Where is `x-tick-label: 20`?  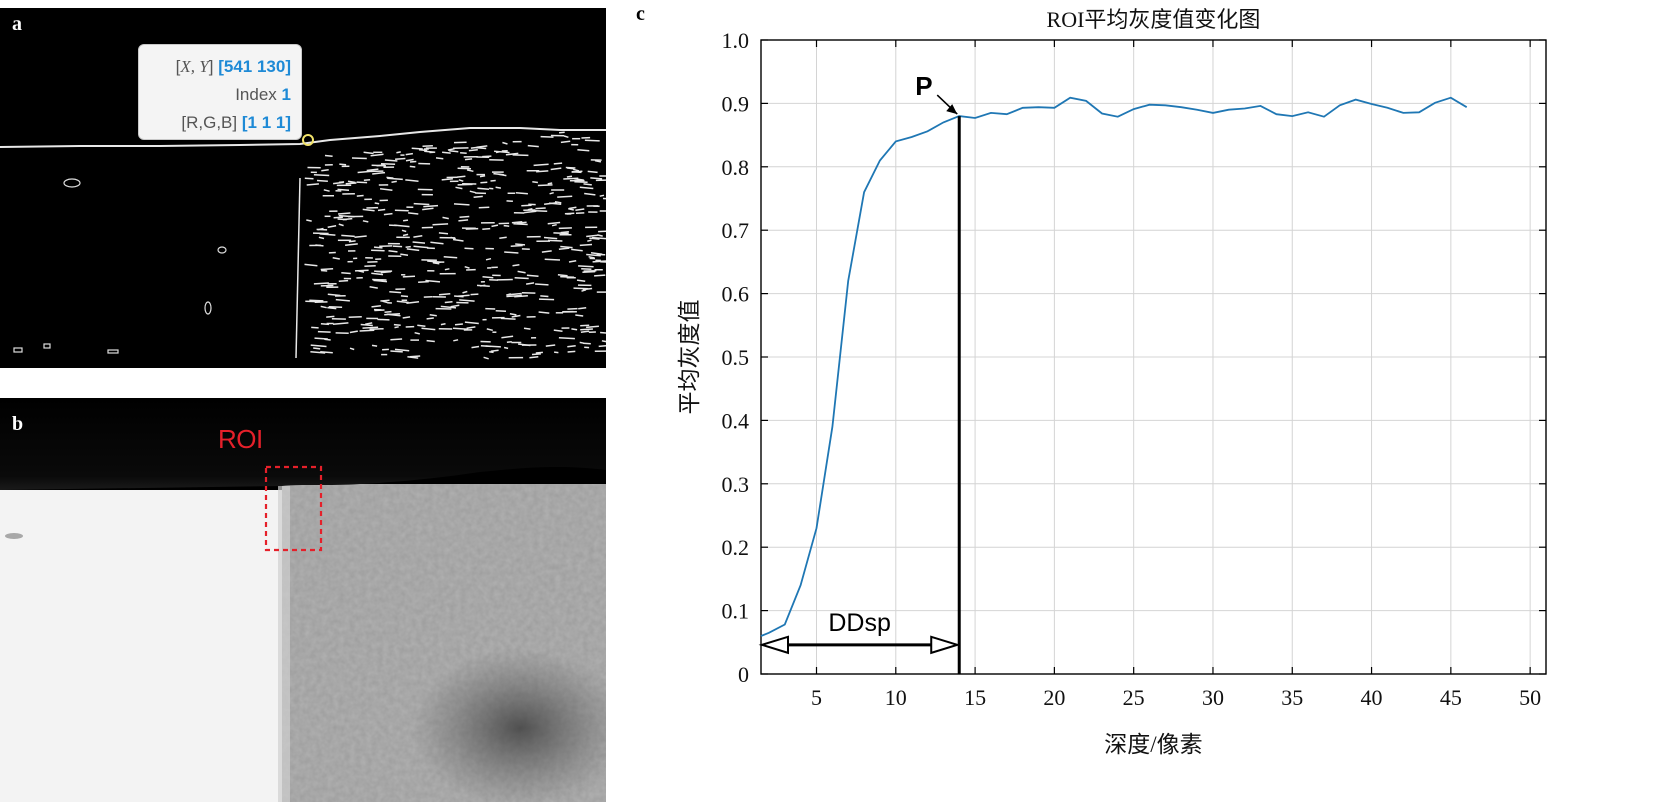 x-tick-label: 20 is located at coordinates (1054, 697).